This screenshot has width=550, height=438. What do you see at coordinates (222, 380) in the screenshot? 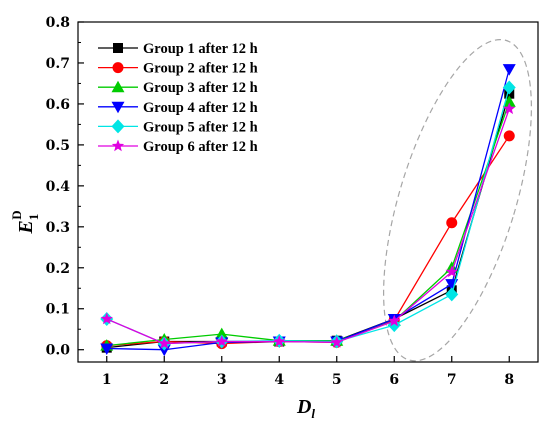
I see `x-tick-label: 3` at bounding box center [222, 380].